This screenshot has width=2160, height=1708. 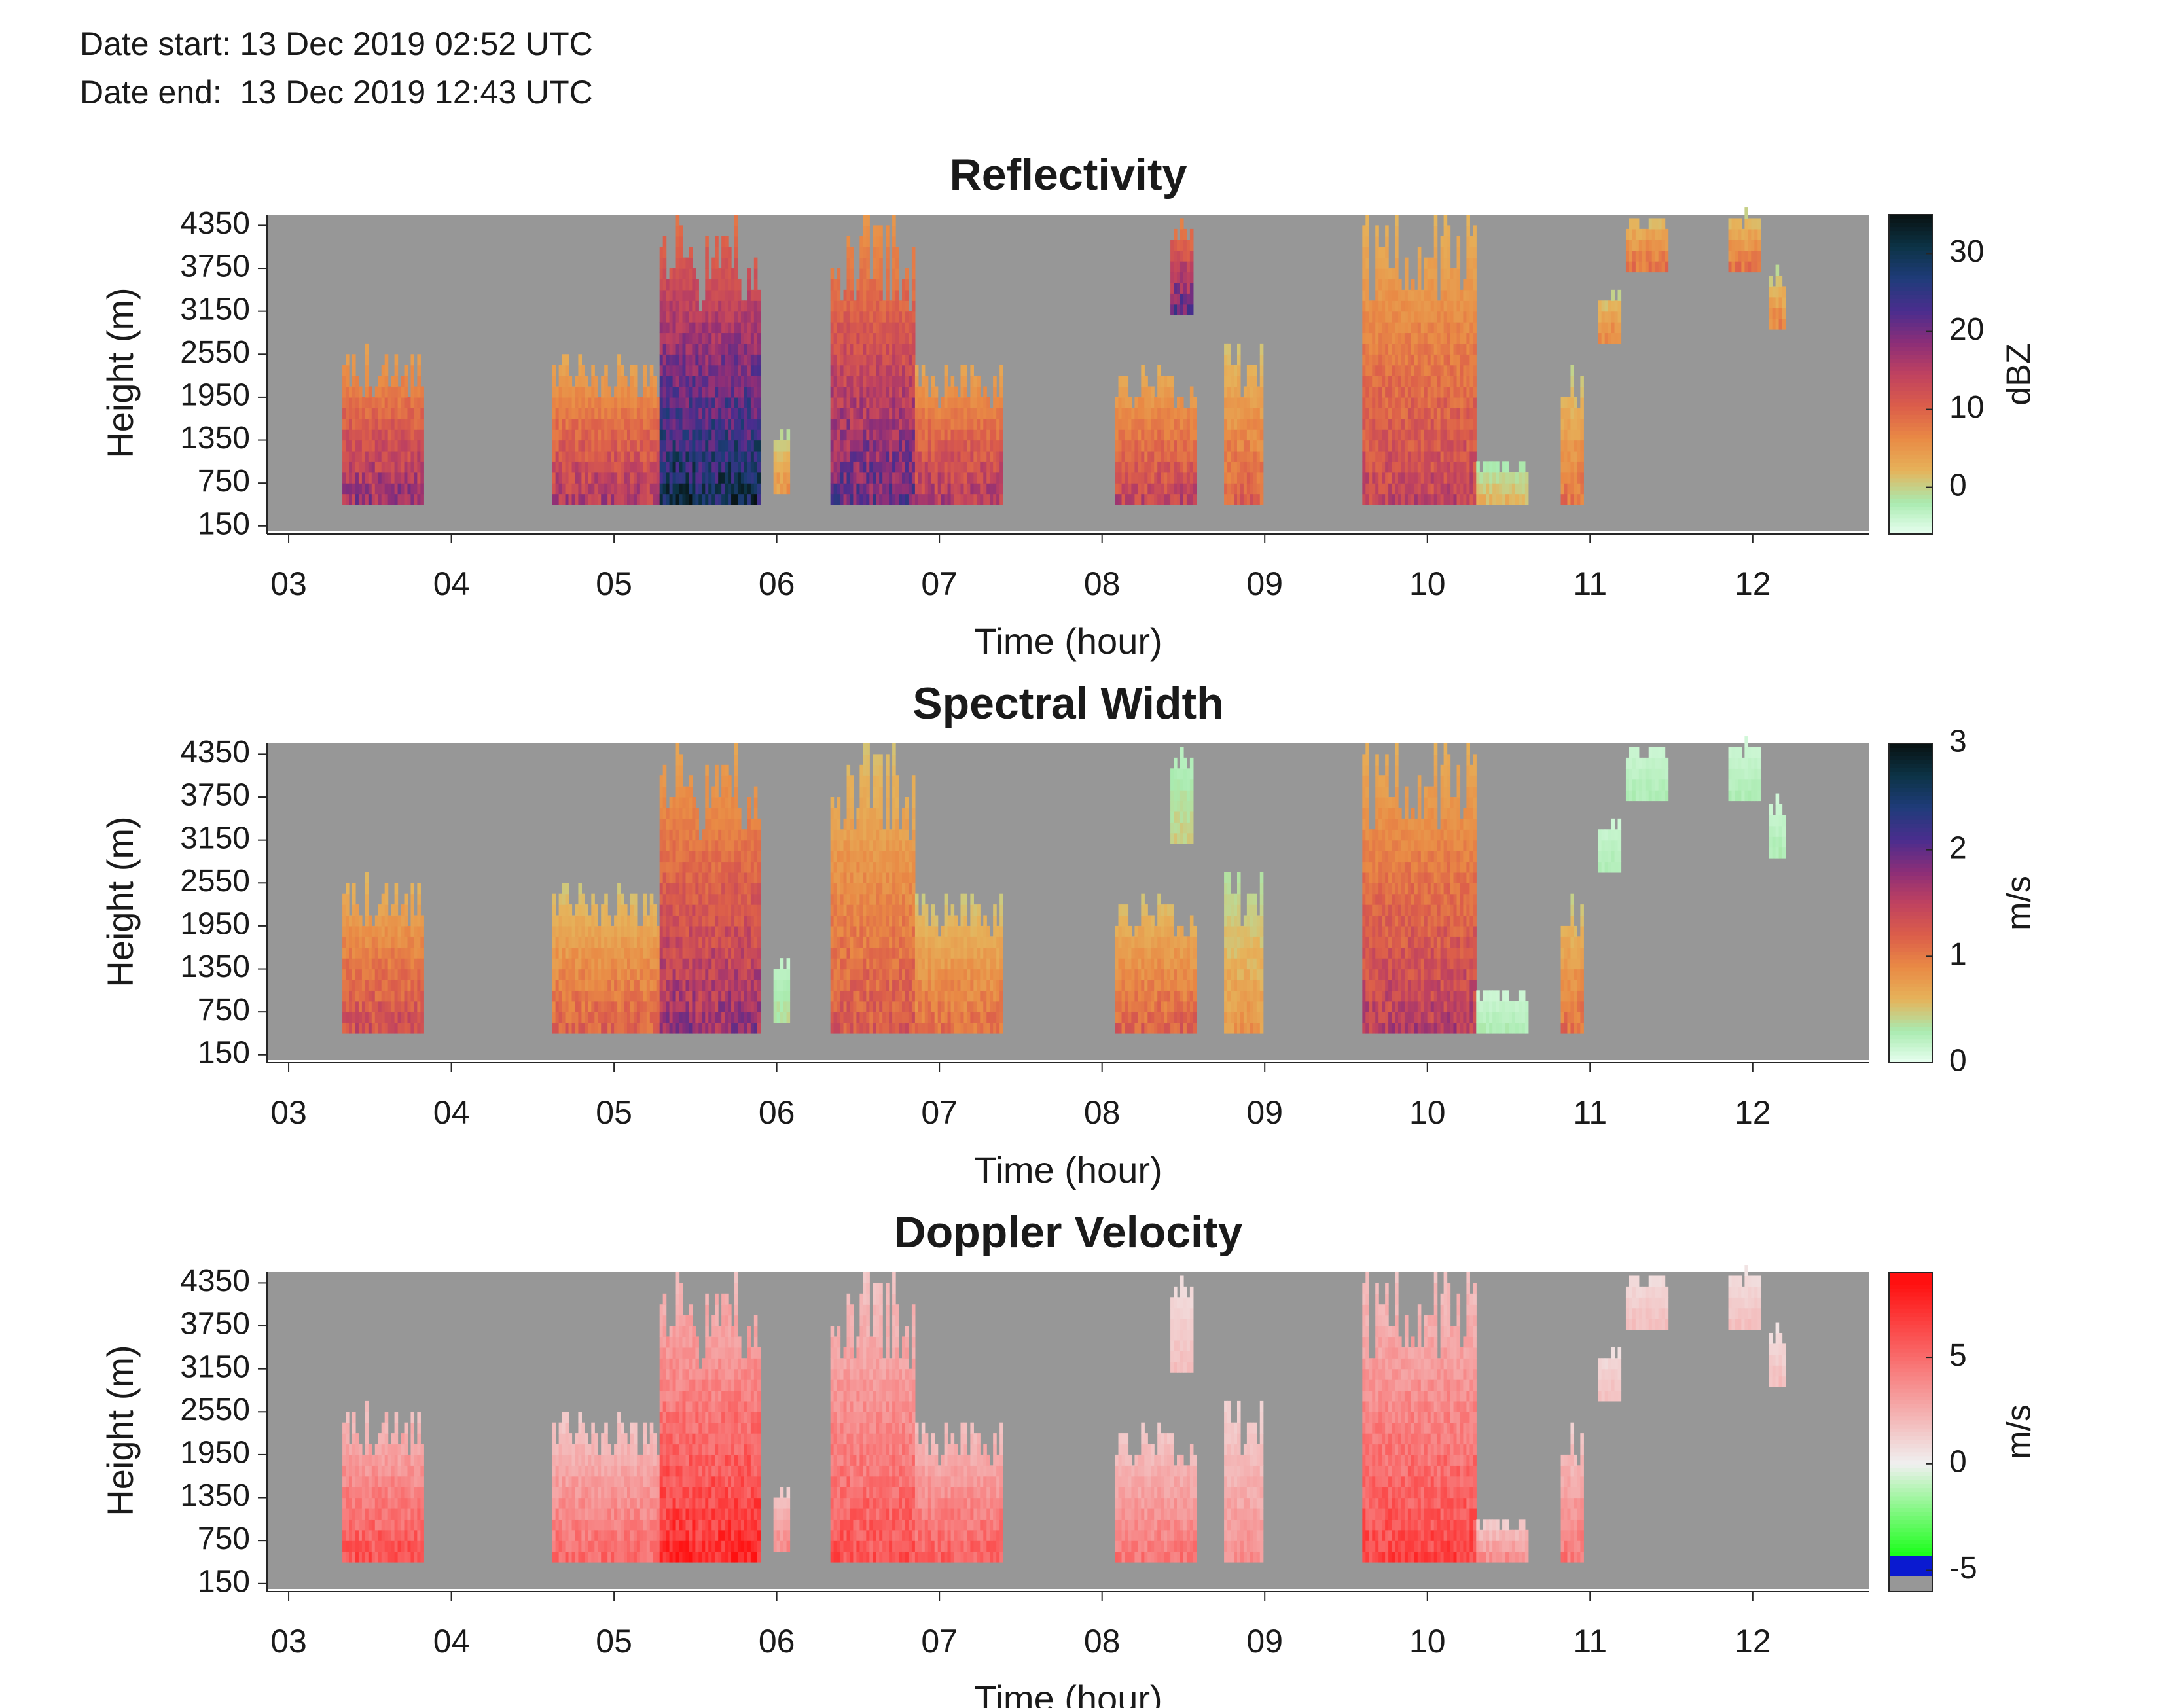 I want to click on panel-title: Doppler Velocity, so click(x=1068, y=1232).